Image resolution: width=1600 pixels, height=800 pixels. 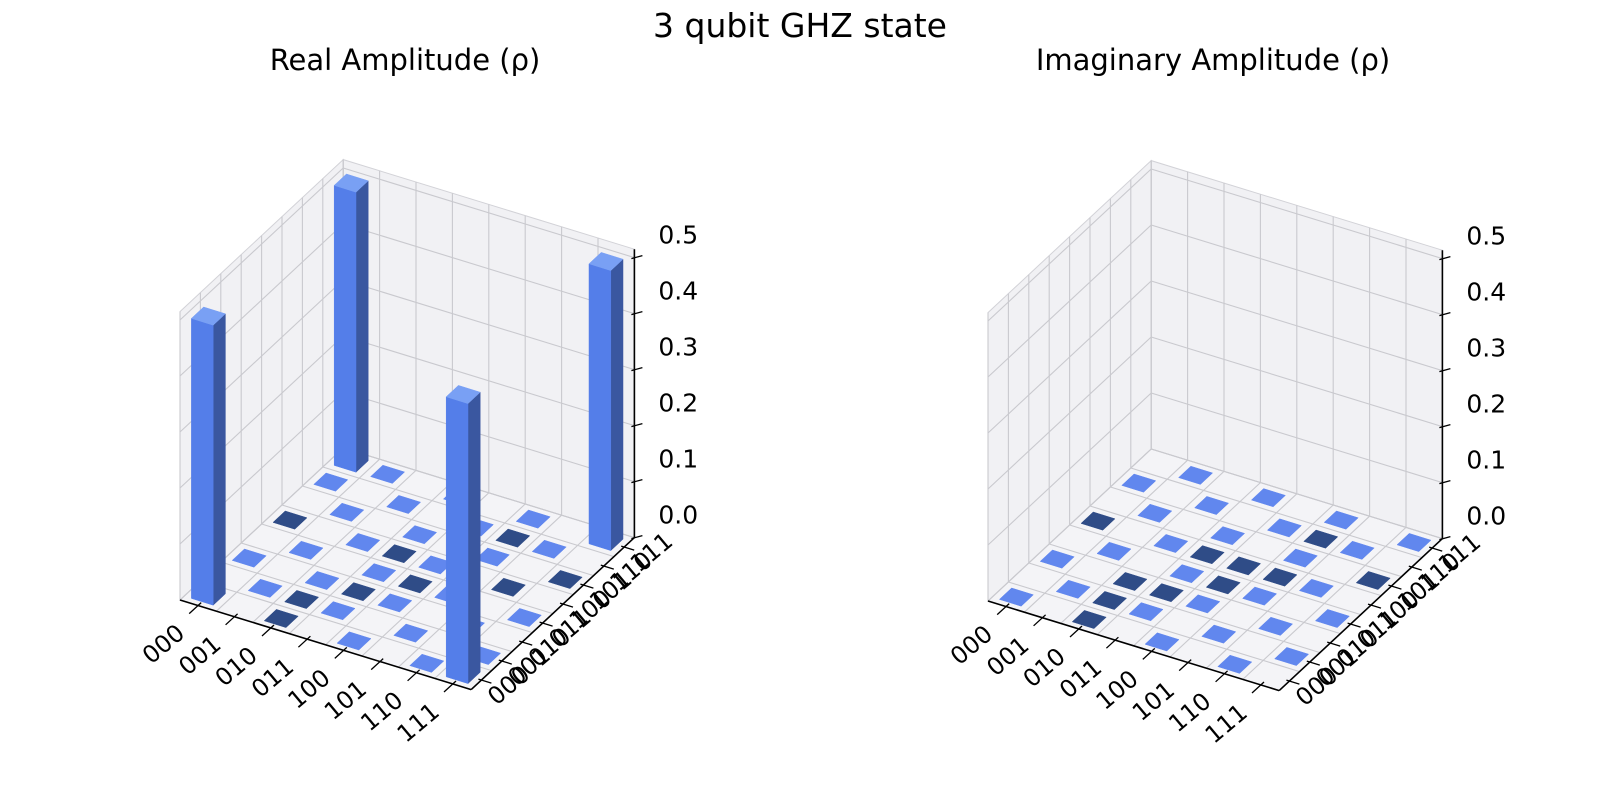 I want to click on imaginary-subplot-title: Imaginary Amplitude (ρ), so click(x=1213, y=60).